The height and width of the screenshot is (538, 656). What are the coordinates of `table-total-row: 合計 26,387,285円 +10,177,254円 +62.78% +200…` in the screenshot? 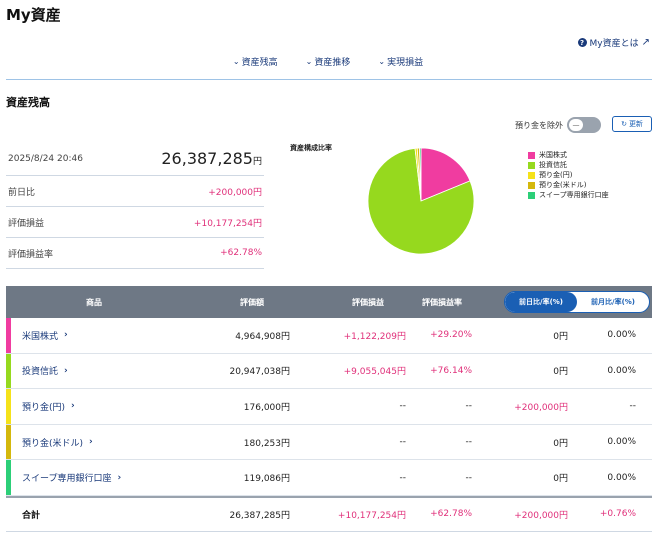 It's located at (329, 513).